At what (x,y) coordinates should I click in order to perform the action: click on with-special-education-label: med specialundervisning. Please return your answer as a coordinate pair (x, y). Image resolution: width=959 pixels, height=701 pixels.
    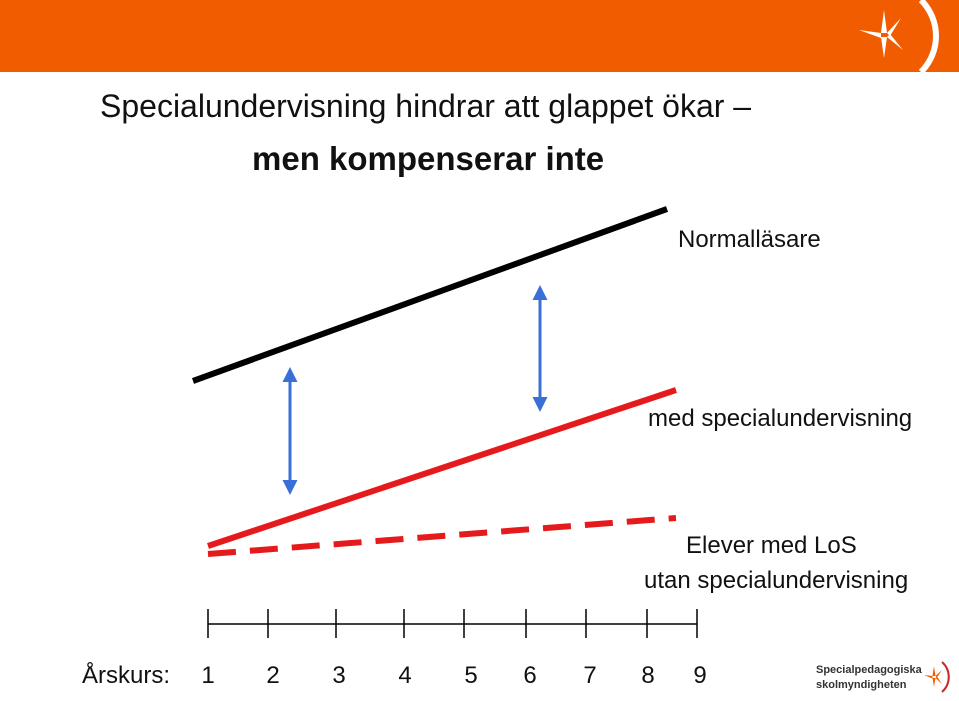
    Looking at the image, I should click on (780, 418).